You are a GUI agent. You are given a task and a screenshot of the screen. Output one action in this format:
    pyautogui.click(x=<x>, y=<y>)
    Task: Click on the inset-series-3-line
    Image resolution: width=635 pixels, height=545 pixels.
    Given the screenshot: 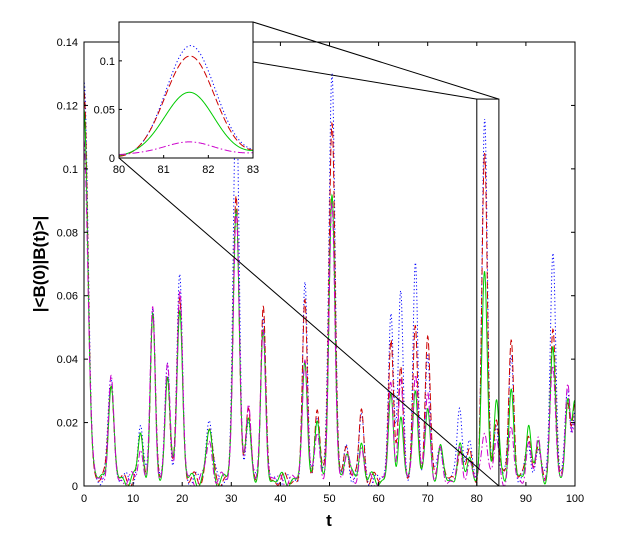 What is the action you would take?
    pyautogui.click(x=186, y=123)
    